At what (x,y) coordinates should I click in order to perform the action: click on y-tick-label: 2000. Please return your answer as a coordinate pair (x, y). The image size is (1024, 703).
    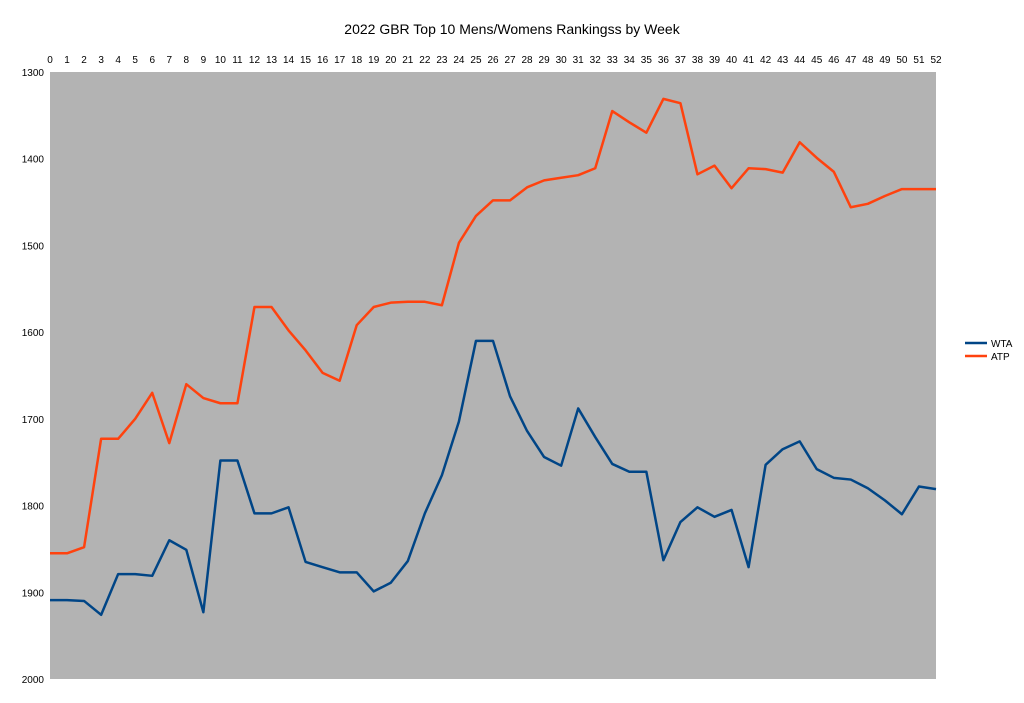
    Looking at the image, I should click on (33, 680).